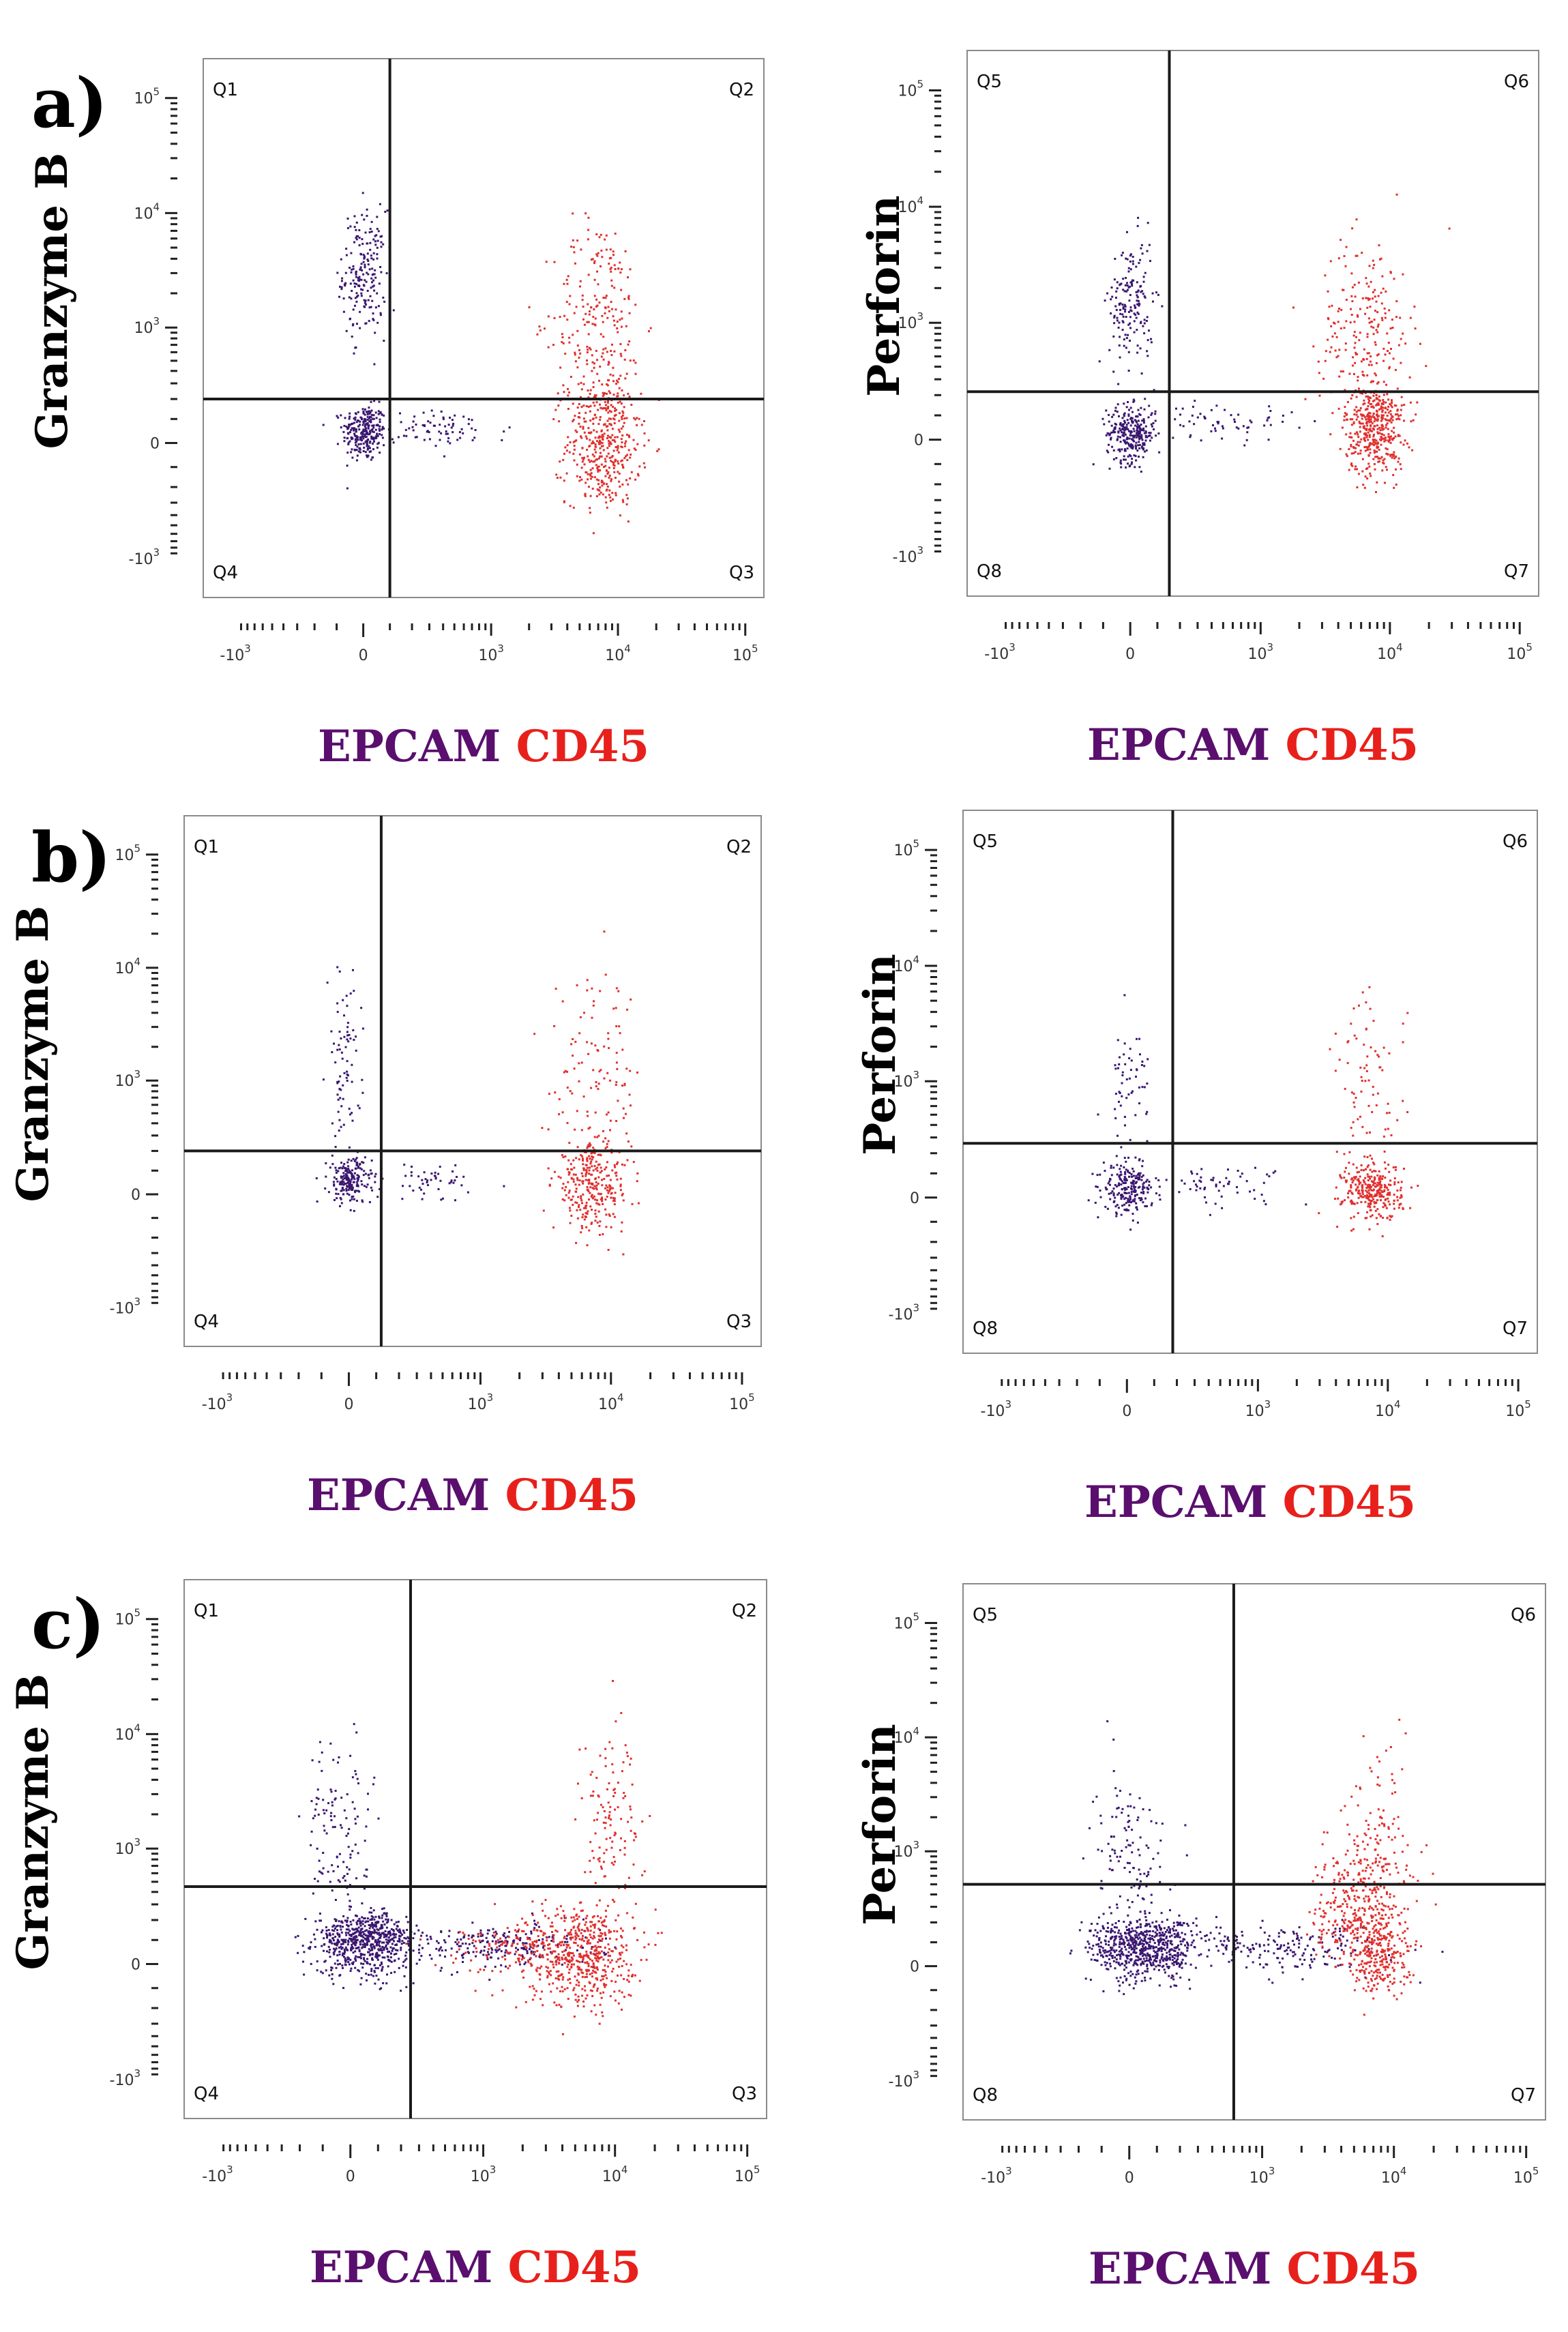  What do you see at coordinates (125, 2078) in the screenshot?
I see `y-tick-label: -103` at bounding box center [125, 2078].